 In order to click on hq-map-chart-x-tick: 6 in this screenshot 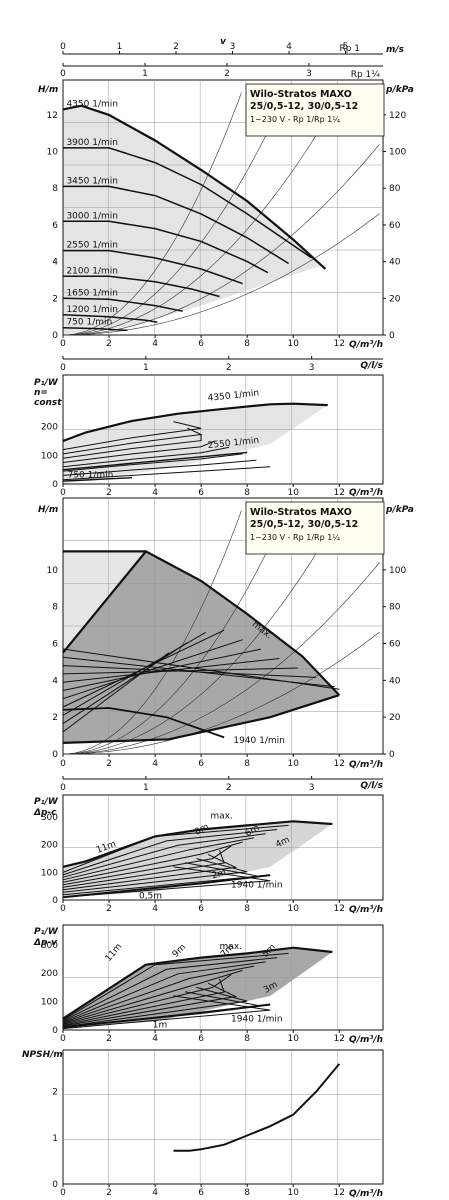, I will do `click(201, 764)`.